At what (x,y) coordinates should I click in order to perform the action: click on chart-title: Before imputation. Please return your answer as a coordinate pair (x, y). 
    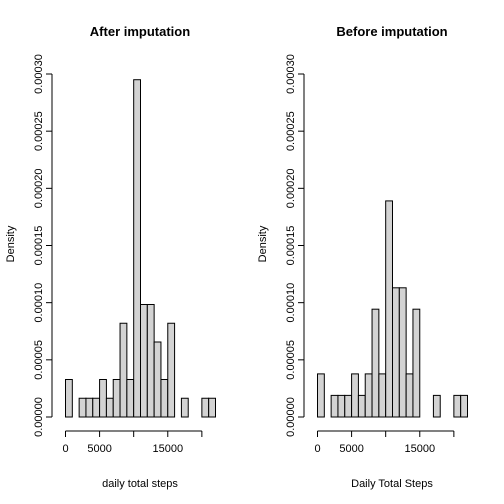
    Looking at the image, I should click on (391, 31).